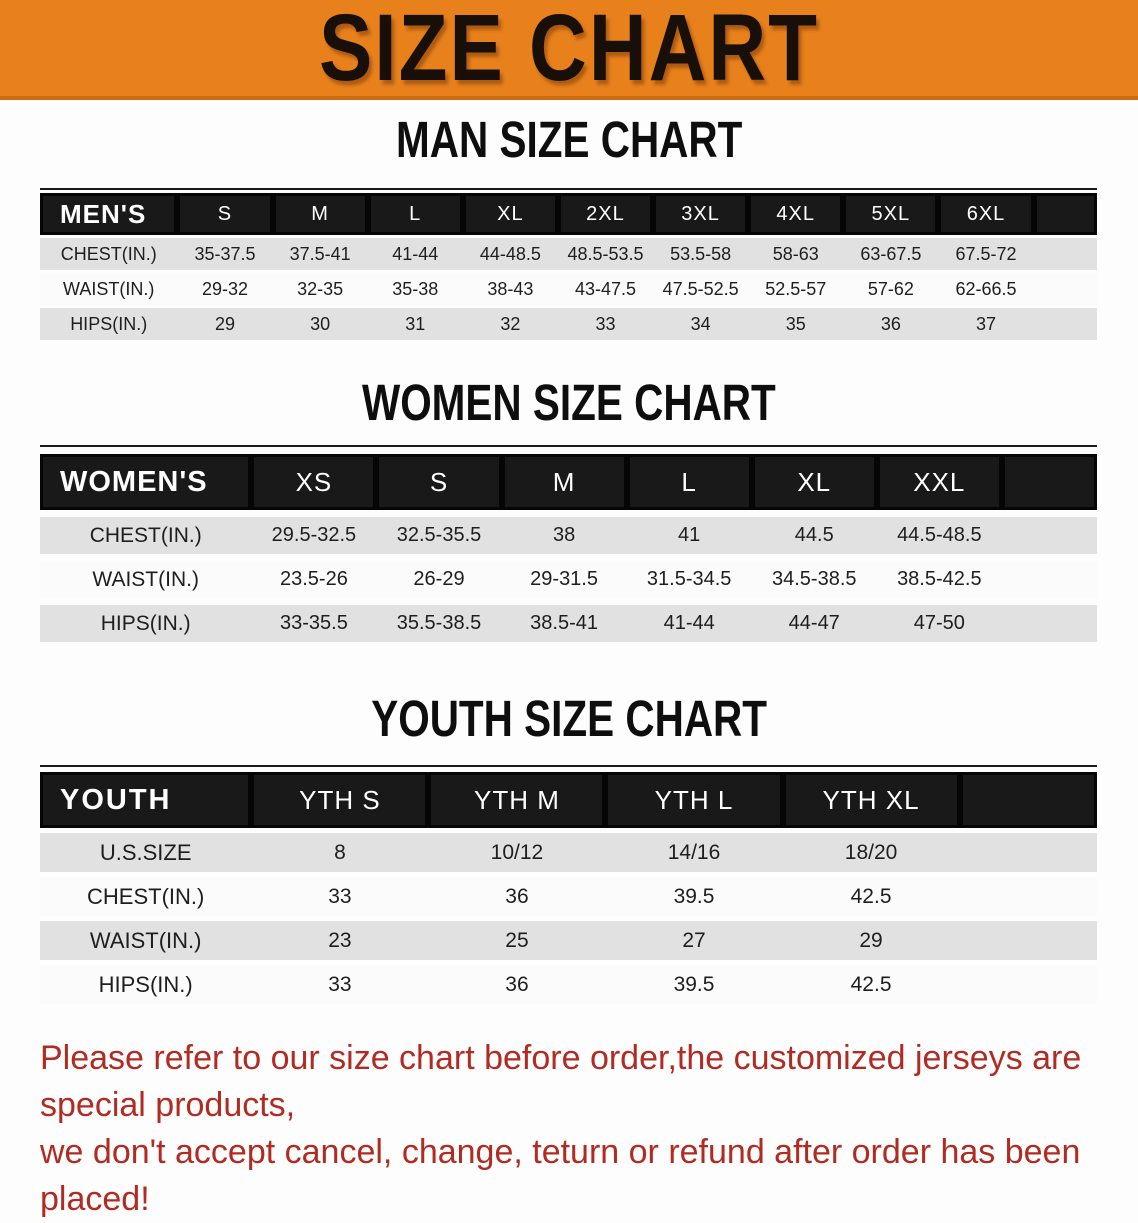 Image resolution: width=1138 pixels, height=1223 pixels. Describe the element at coordinates (694, 940) in the screenshot. I see `size-value: 27` at that location.